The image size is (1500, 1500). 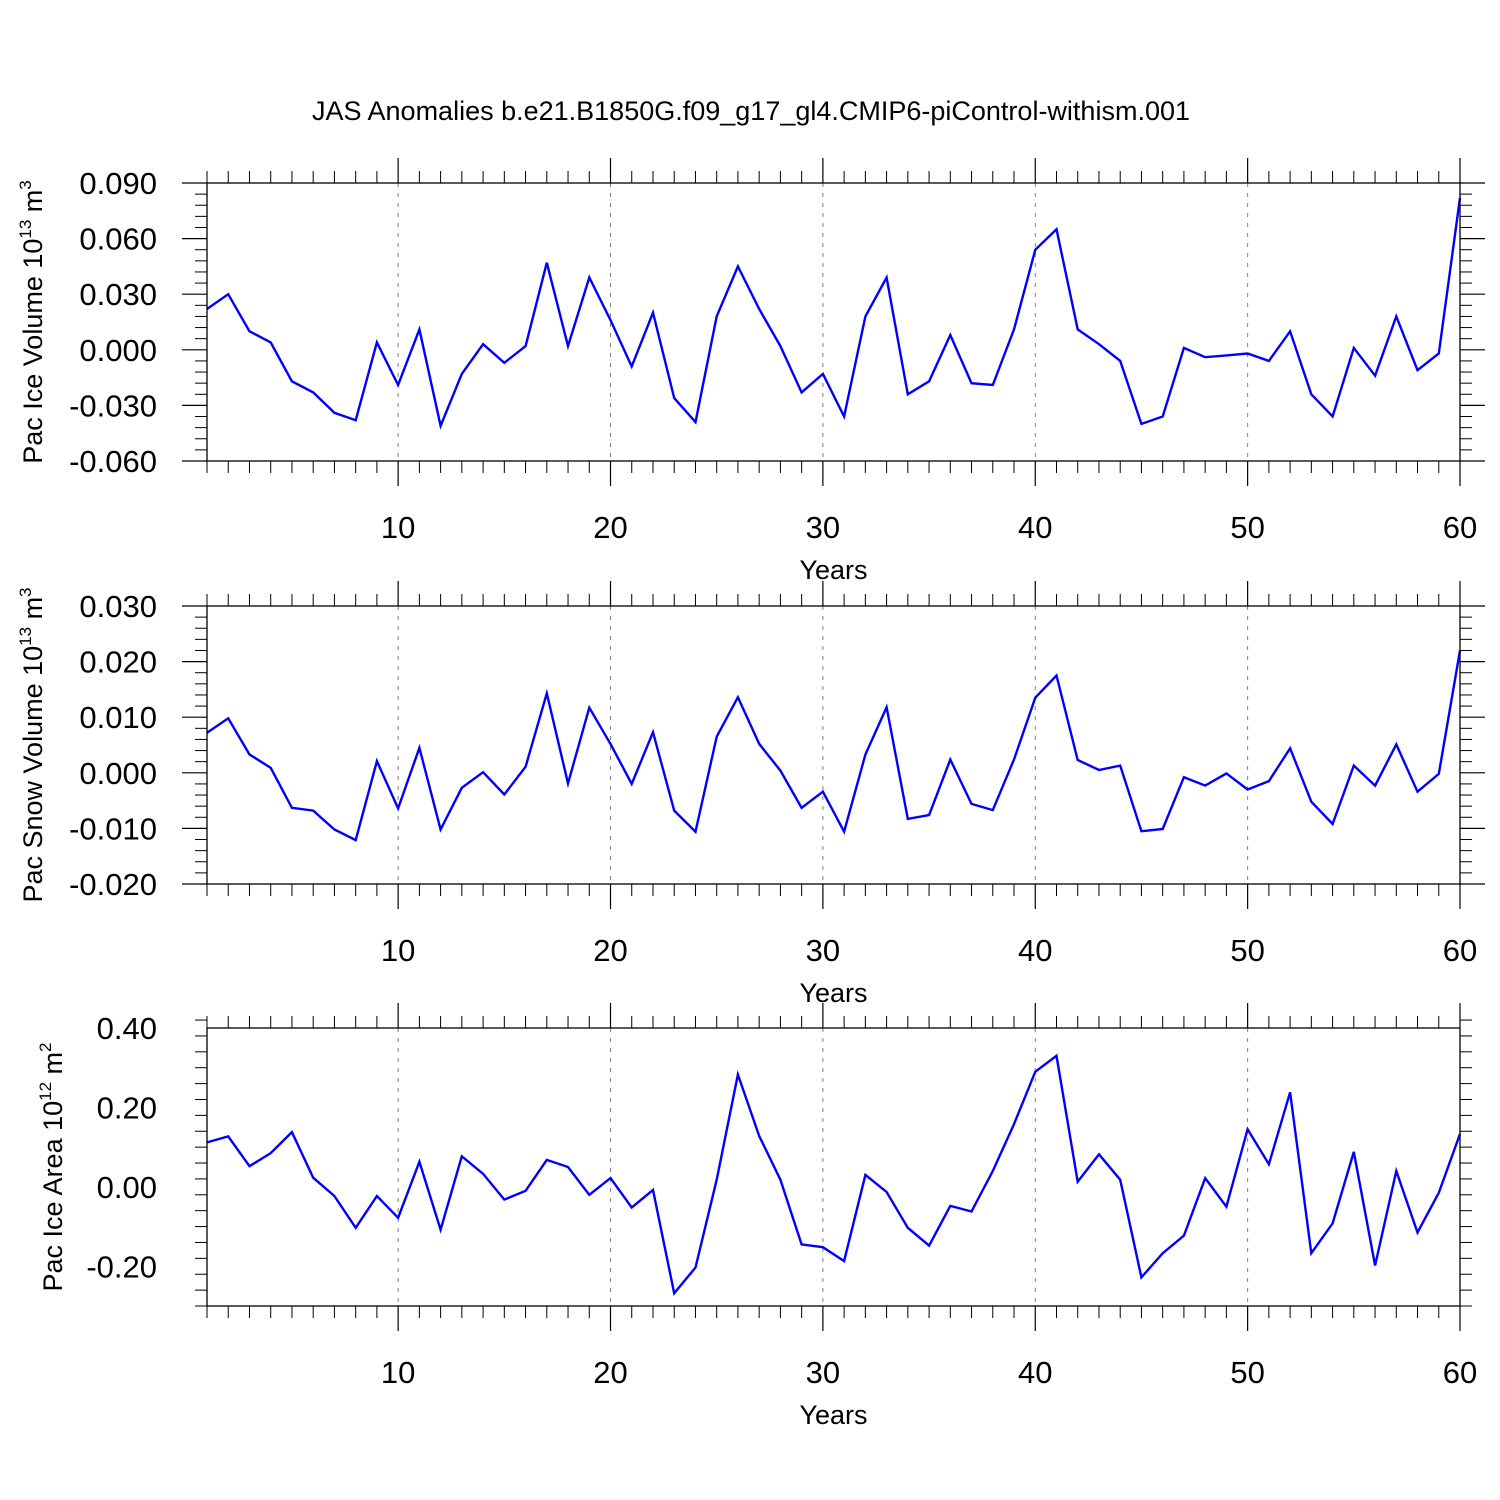 What do you see at coordinates (118, 717) in the screenshot?
I see `y-tick-label: 0.010` at bounding box center [118, 717].